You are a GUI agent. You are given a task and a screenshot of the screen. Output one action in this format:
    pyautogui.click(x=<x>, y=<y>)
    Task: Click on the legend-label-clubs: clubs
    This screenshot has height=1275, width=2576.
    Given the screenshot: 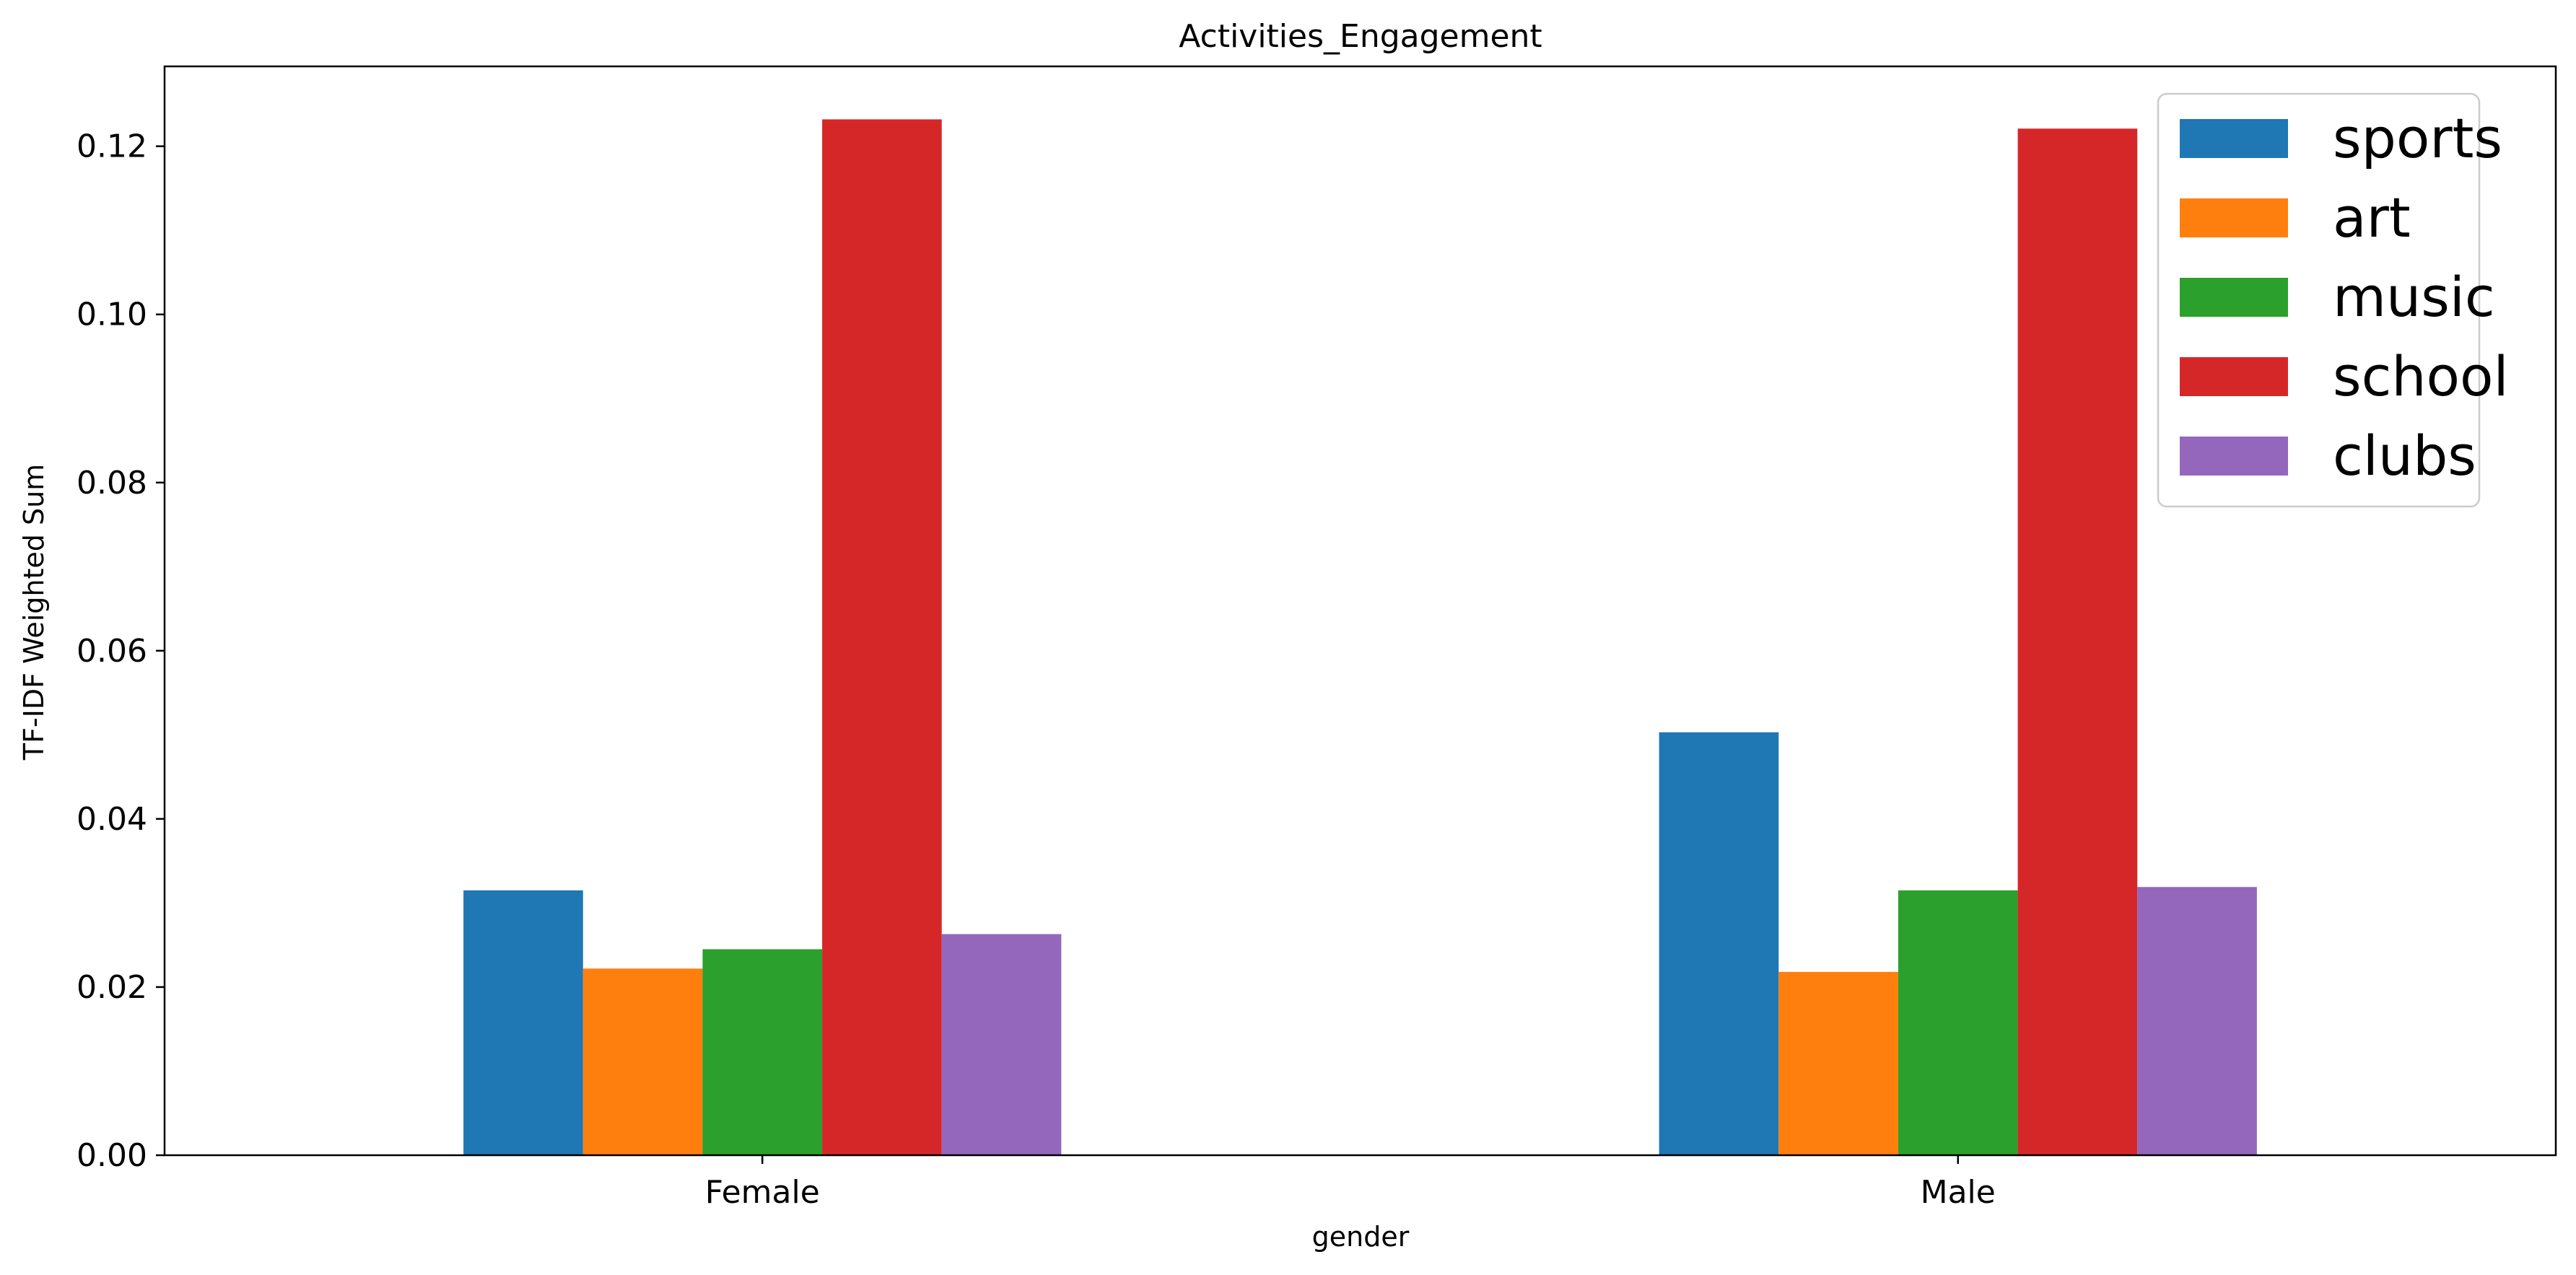 What is the action you would take?
    pyautogui.click(x=2404, y=456)
    